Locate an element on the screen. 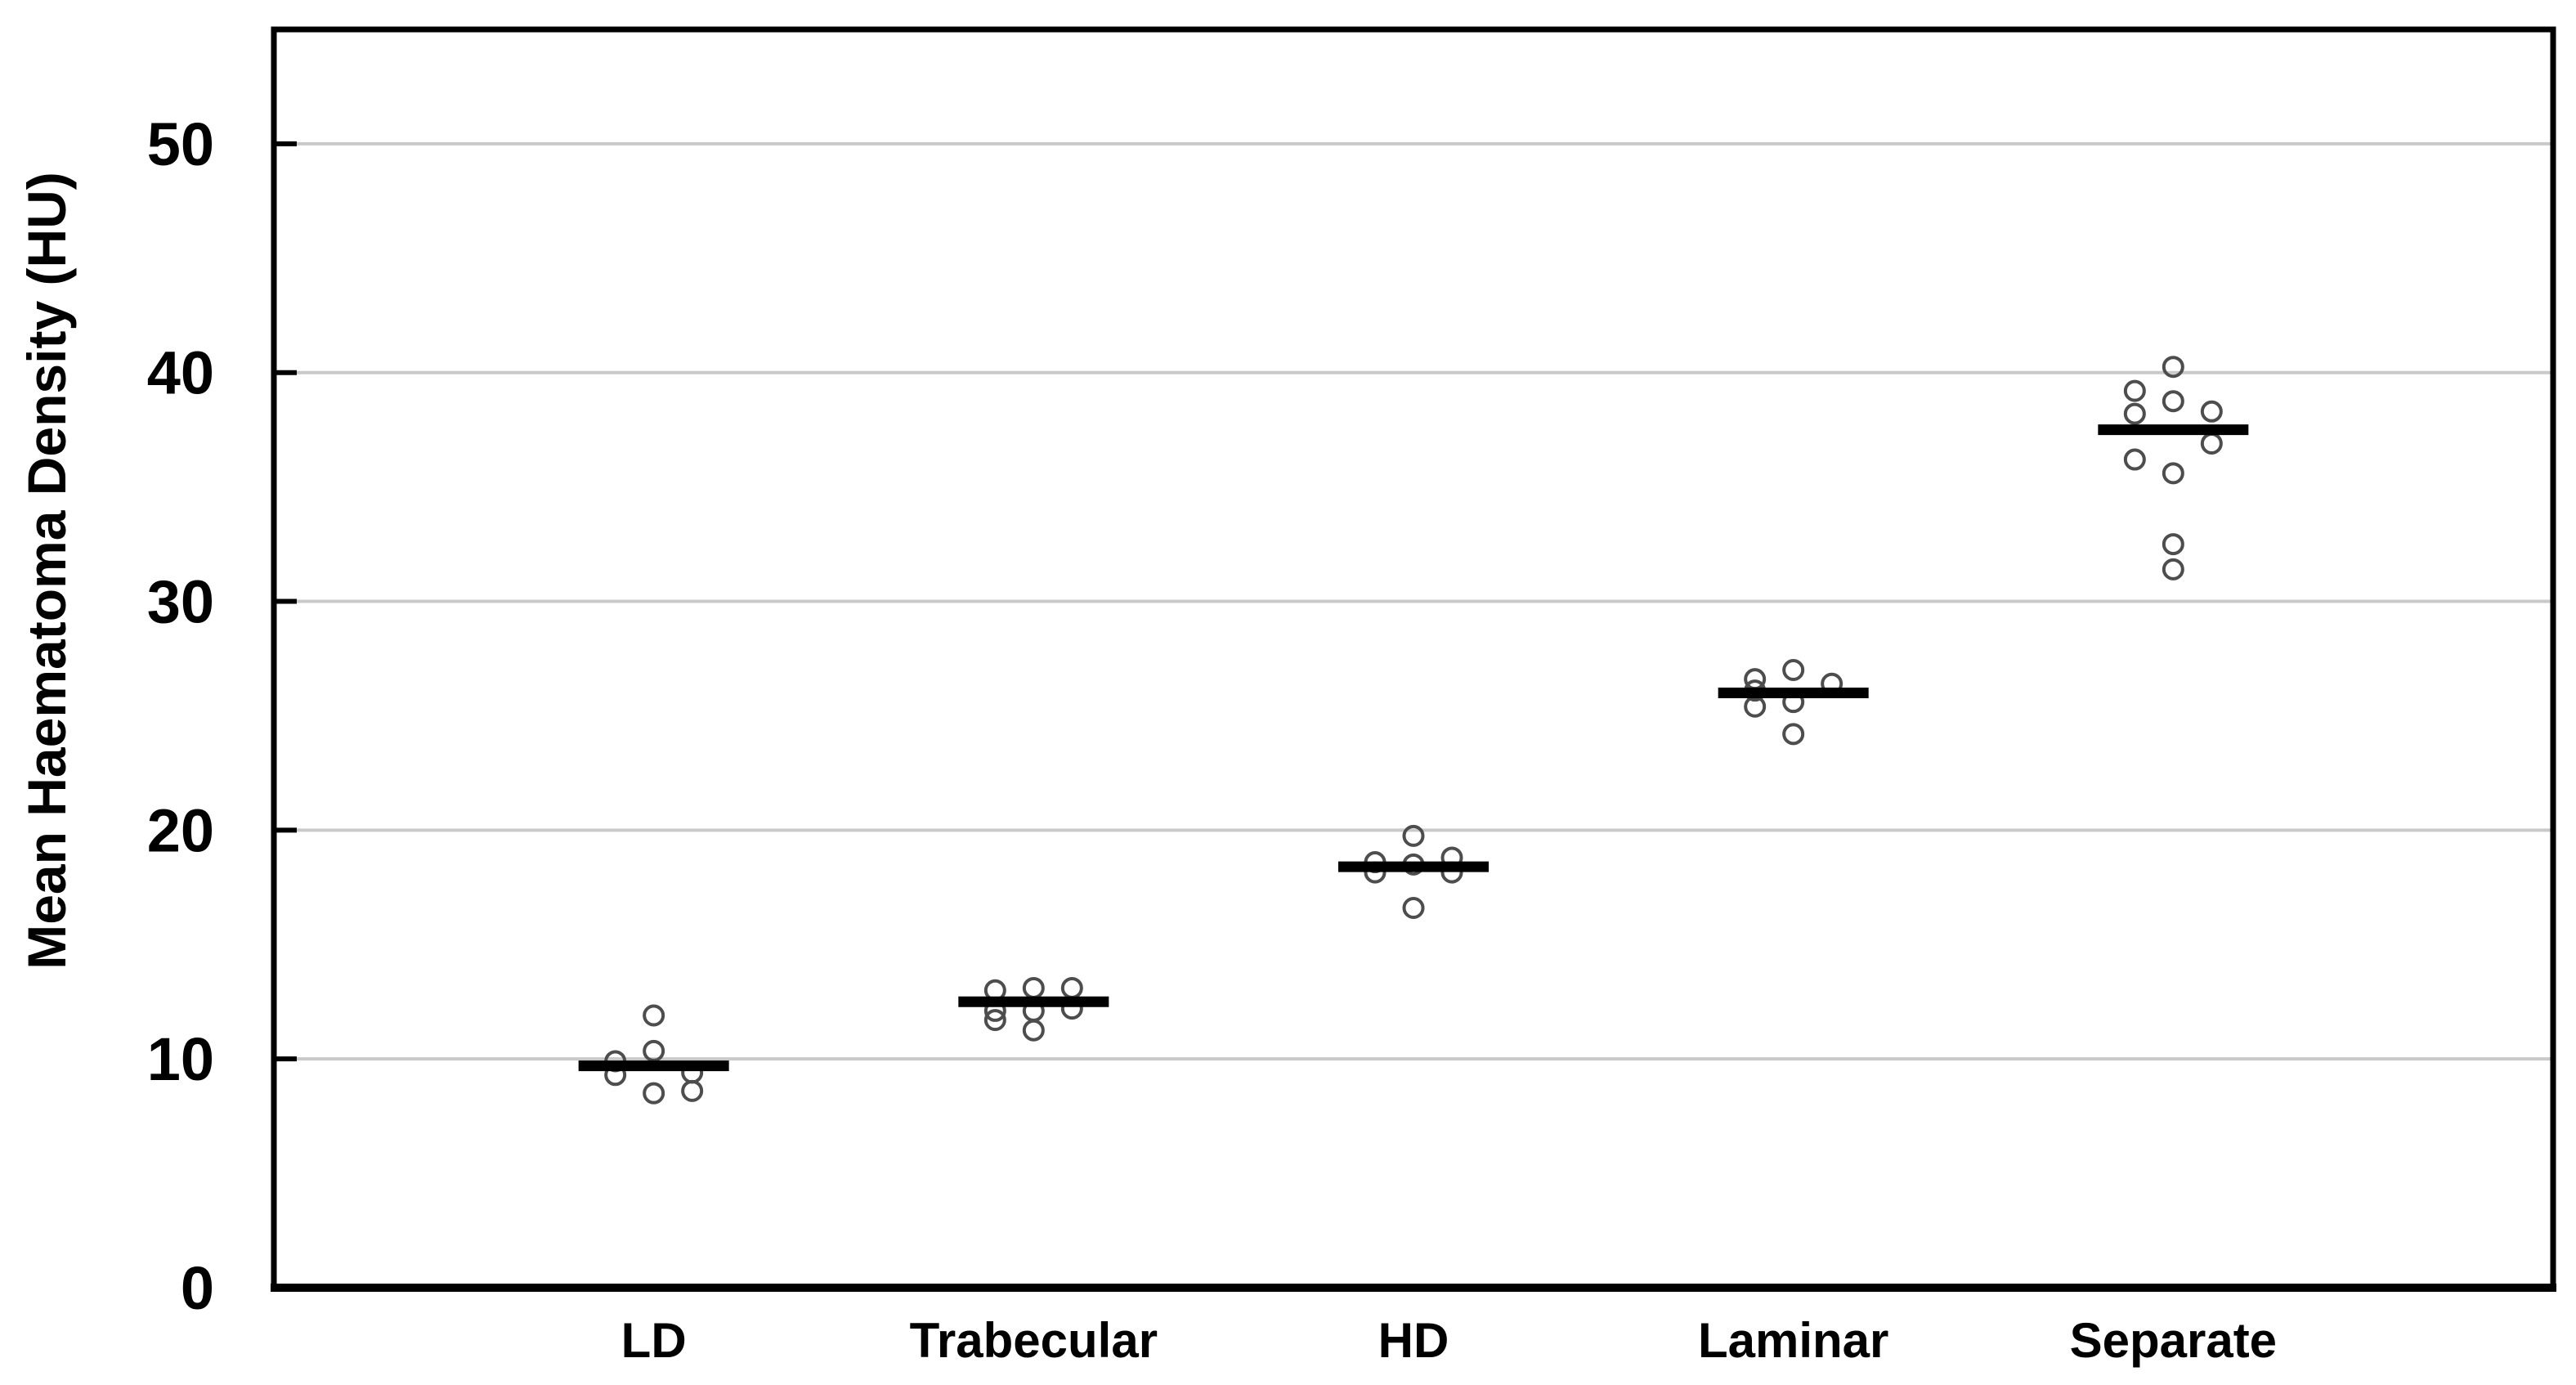 This screenshot has height=1385, width=2576. x-category-label-laminar: Laminar is located at coordinates (1793, 1340).